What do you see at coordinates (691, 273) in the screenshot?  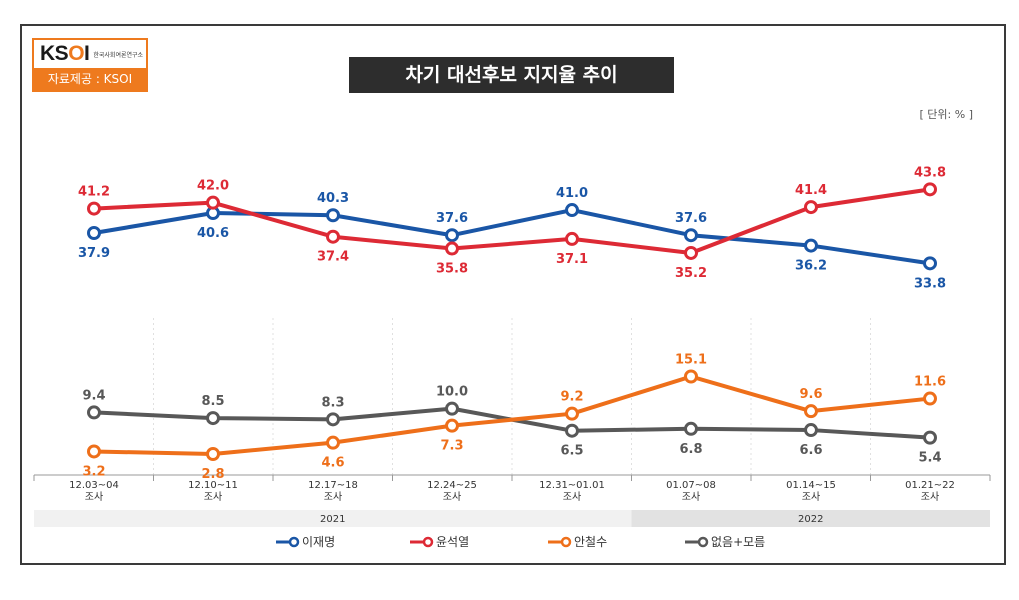 I see `data-label: 35.2` at bounding box center [691, 273].